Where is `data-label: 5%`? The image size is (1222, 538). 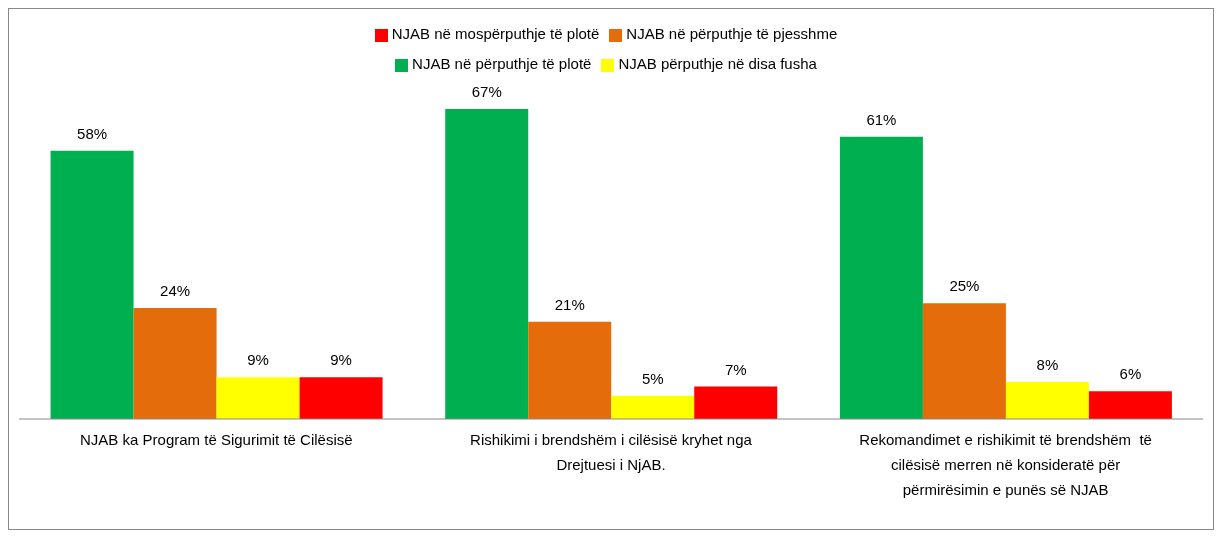
data-label: 5% is located at coordinates (652, 378).